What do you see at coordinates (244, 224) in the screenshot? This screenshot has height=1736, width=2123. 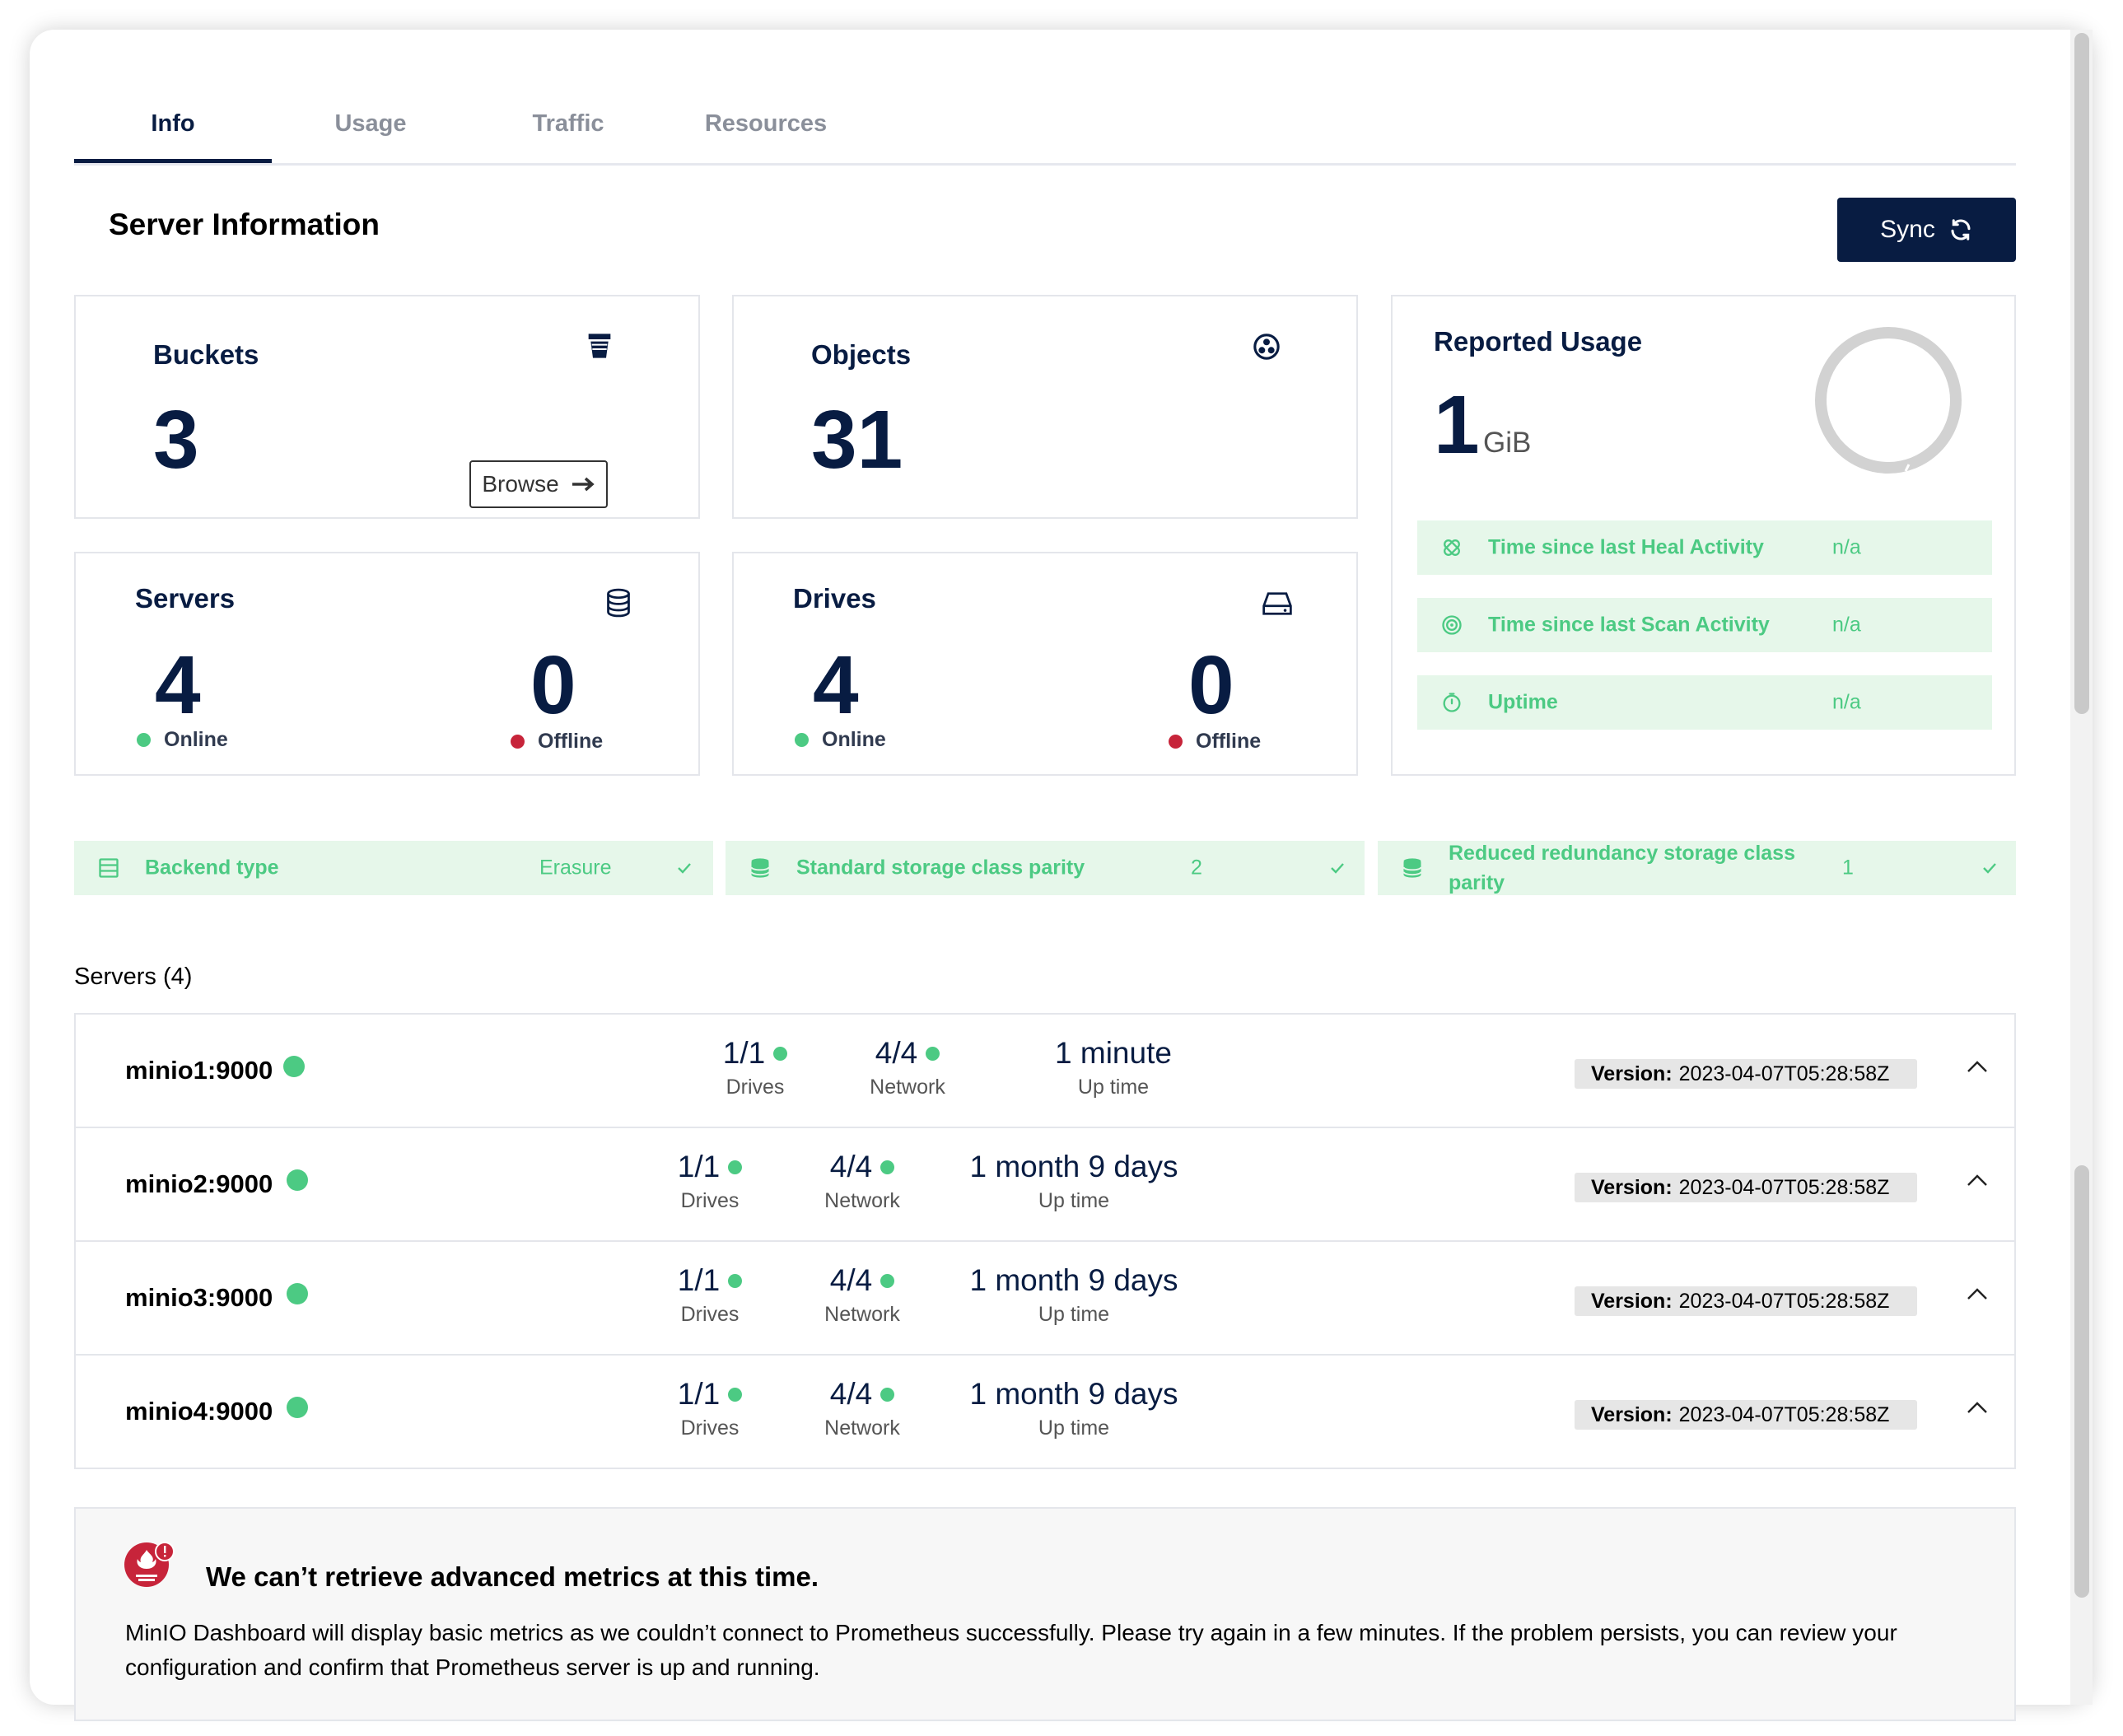 I see `page-title: Server Information` at bounding box center [244, 224].